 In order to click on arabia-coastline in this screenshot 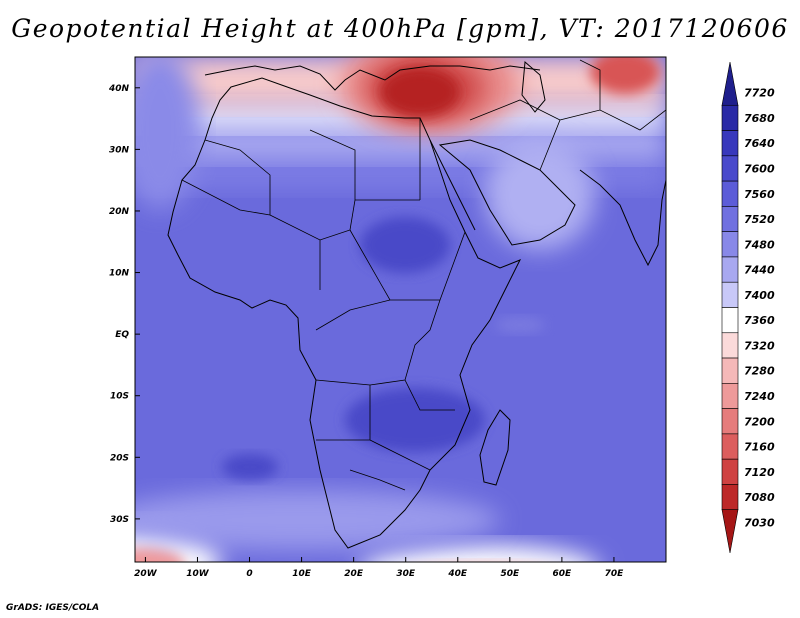, I will do `click(507, 192)`.